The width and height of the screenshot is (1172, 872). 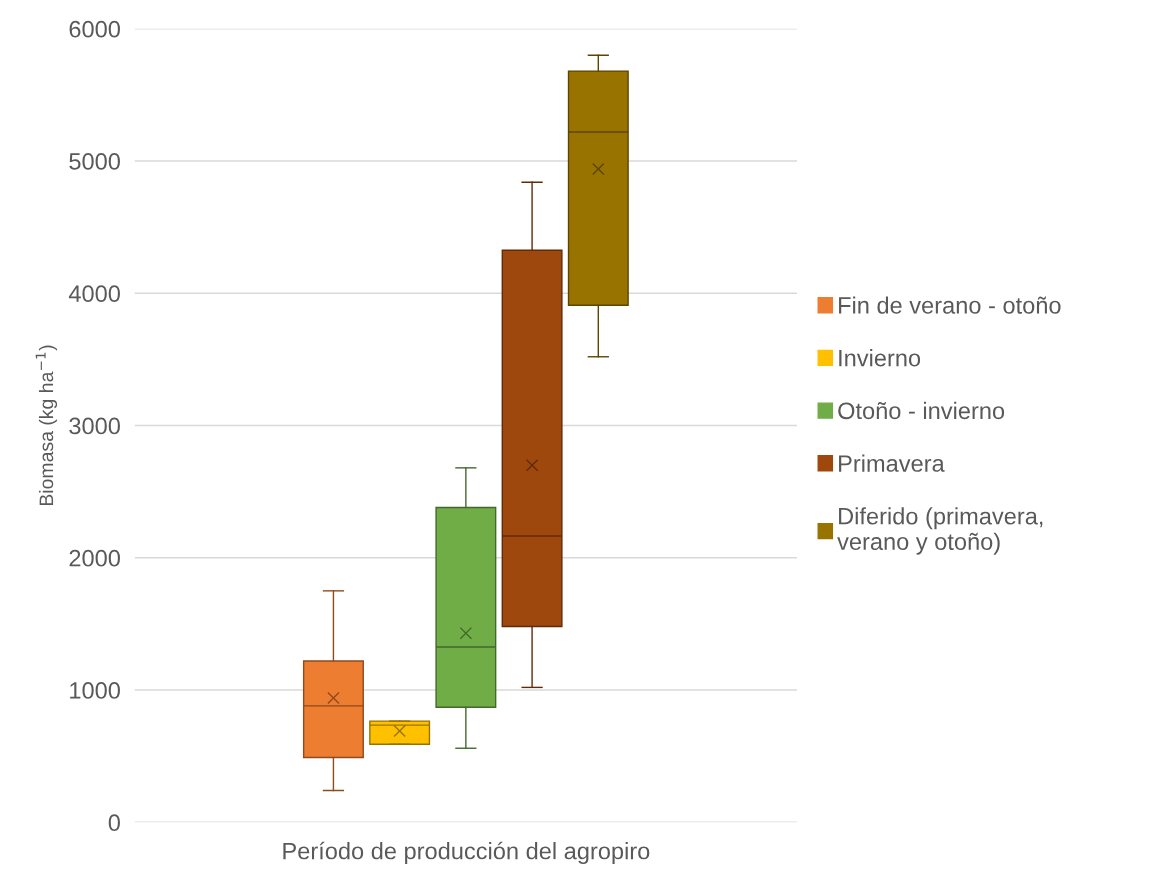 What do you see at coordinates (466, 853) in the screenshot?
I see `x-axis-title: Período de producción del agropiro` at bounding box center [466, 853].